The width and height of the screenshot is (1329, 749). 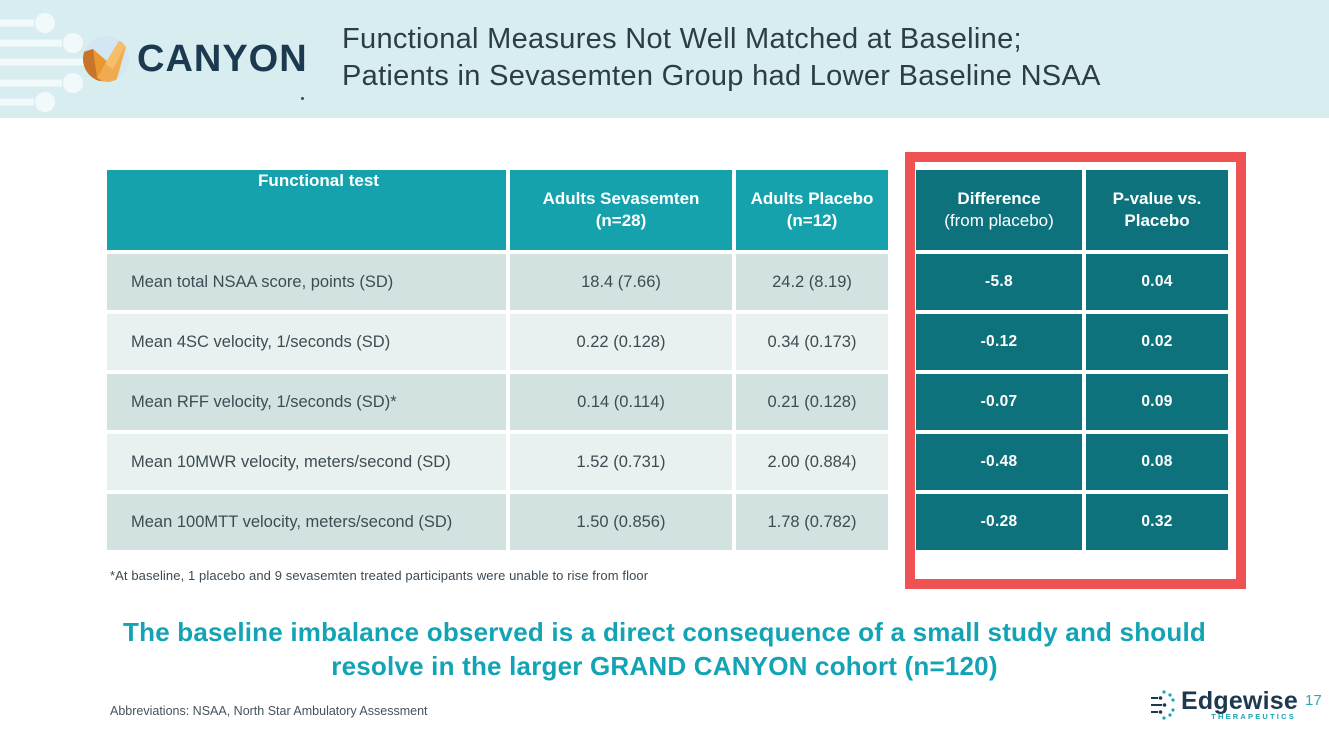 What do you see at coordinates (621, 282) in the screenshot?
I see `sevasemten-value-cell: 18.4 (7.66)` at bounding box center [621, 282].